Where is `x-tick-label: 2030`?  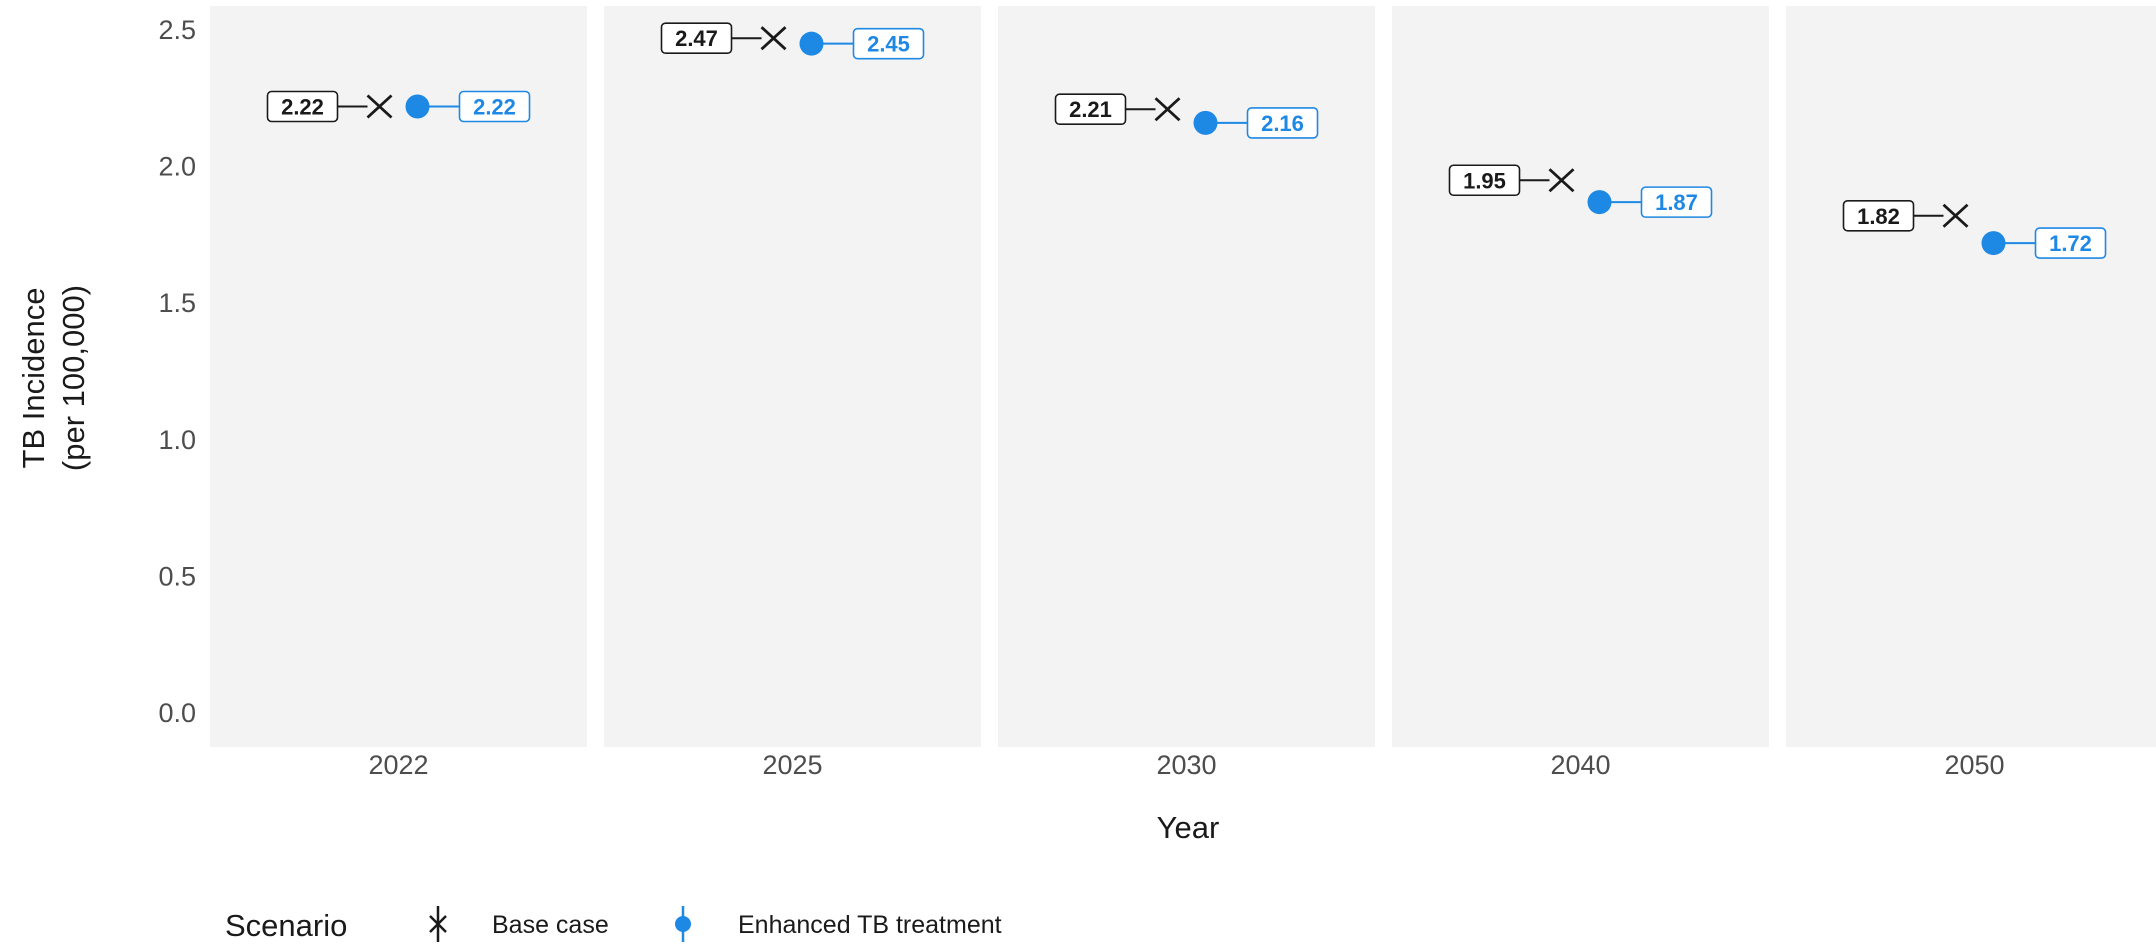
x-tick-label: 2030 is located at coordinates (1186, 765).